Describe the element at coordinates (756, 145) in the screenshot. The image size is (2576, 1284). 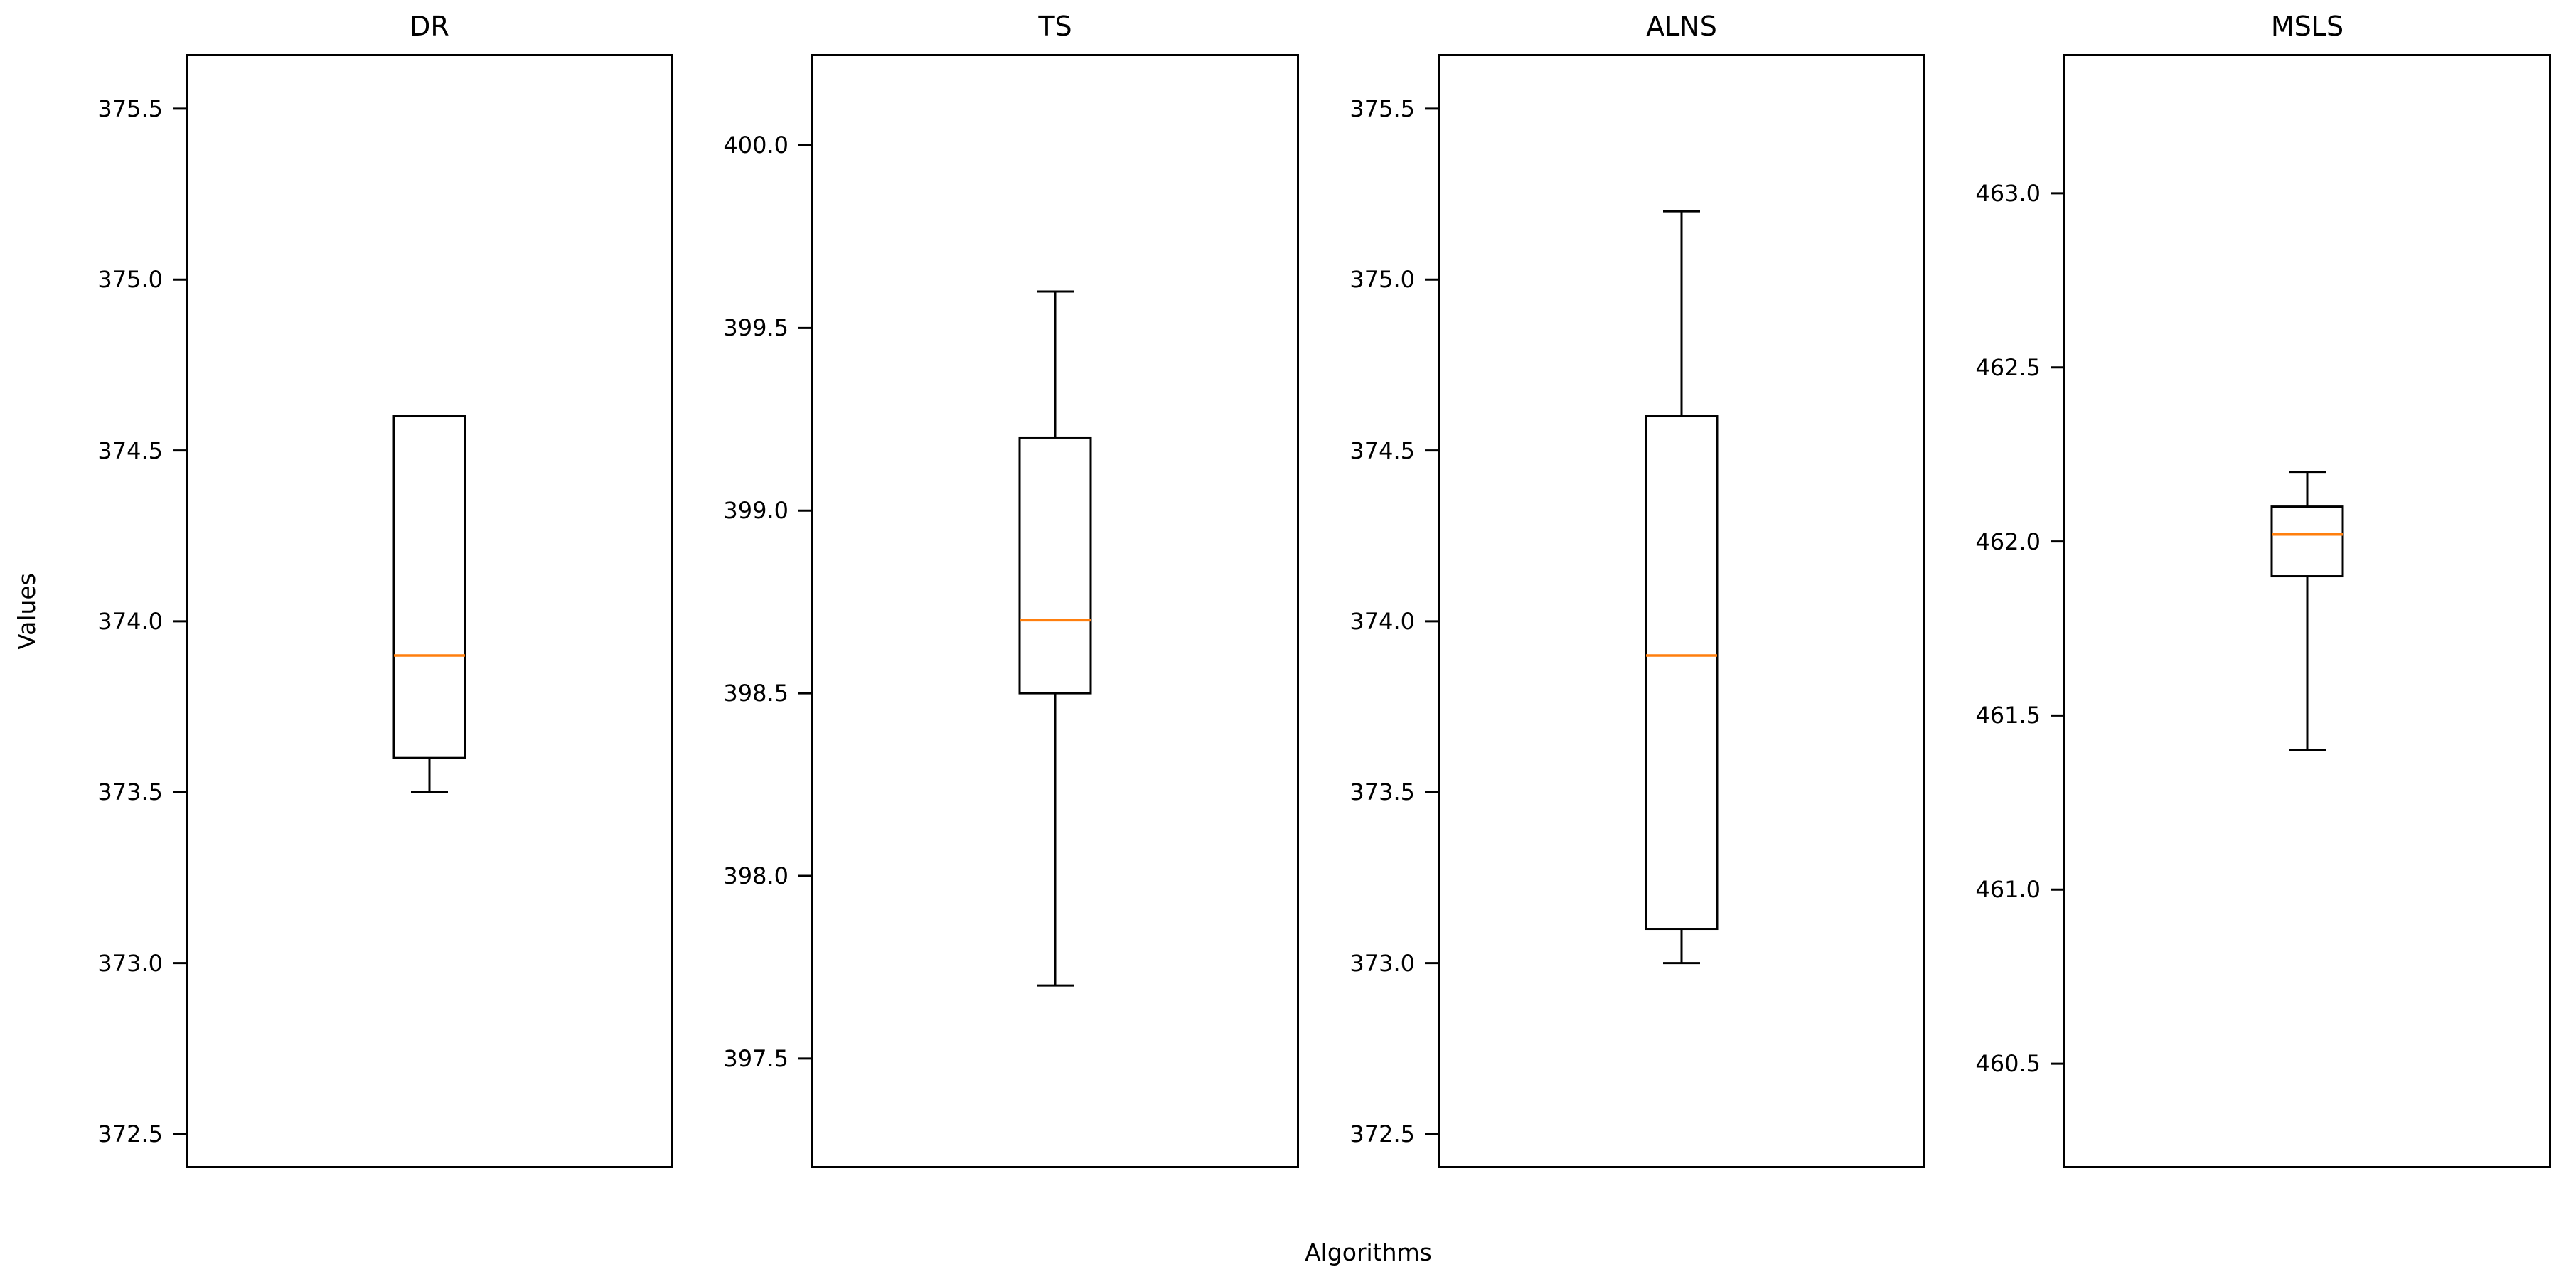
I see `y-tick-label: 400.0` at that location.